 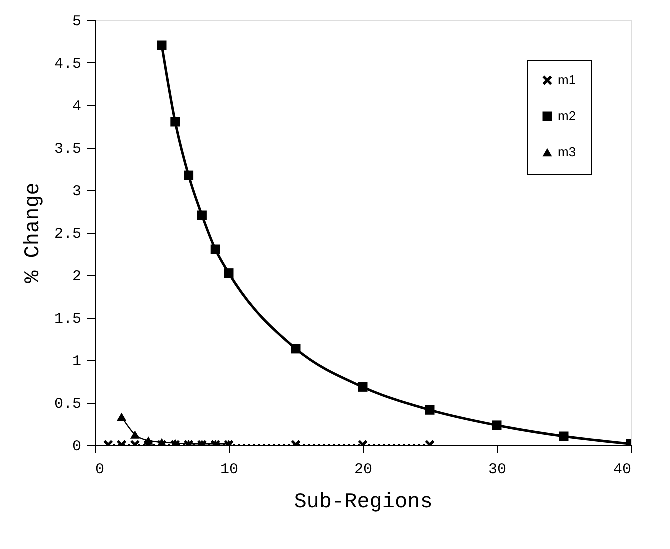 I want to click on y-tick-label: 2.5, so click(x=68, y=234).